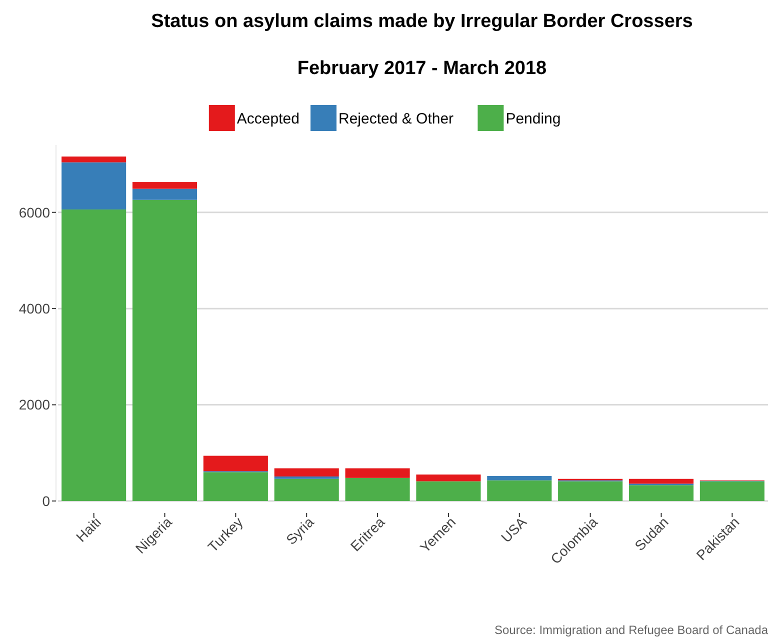 The width and height of the screenshot is (772, 642). I want to click on chart-title: Status on asylum claims made by Irregular Border Crossers, so click(422, 21).